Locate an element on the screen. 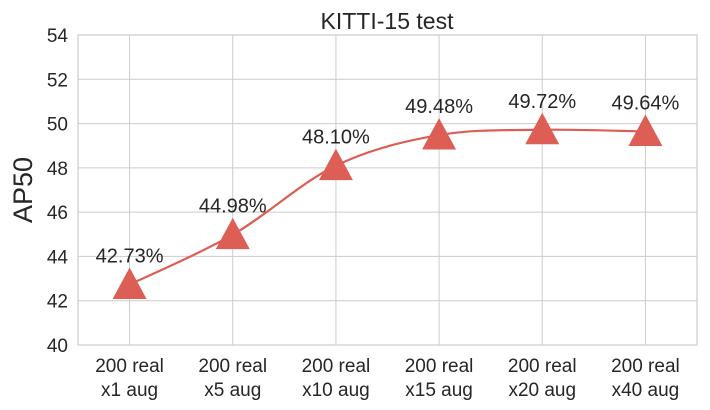  x-tick-label: x1 aug is located at coordinates (129, 390).